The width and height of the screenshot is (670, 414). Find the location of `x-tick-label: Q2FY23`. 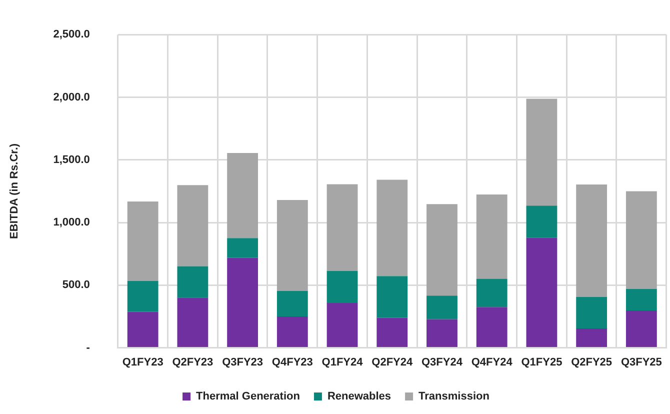

x-tick-label: Q2FY23 is located at coordinates (193, 362).